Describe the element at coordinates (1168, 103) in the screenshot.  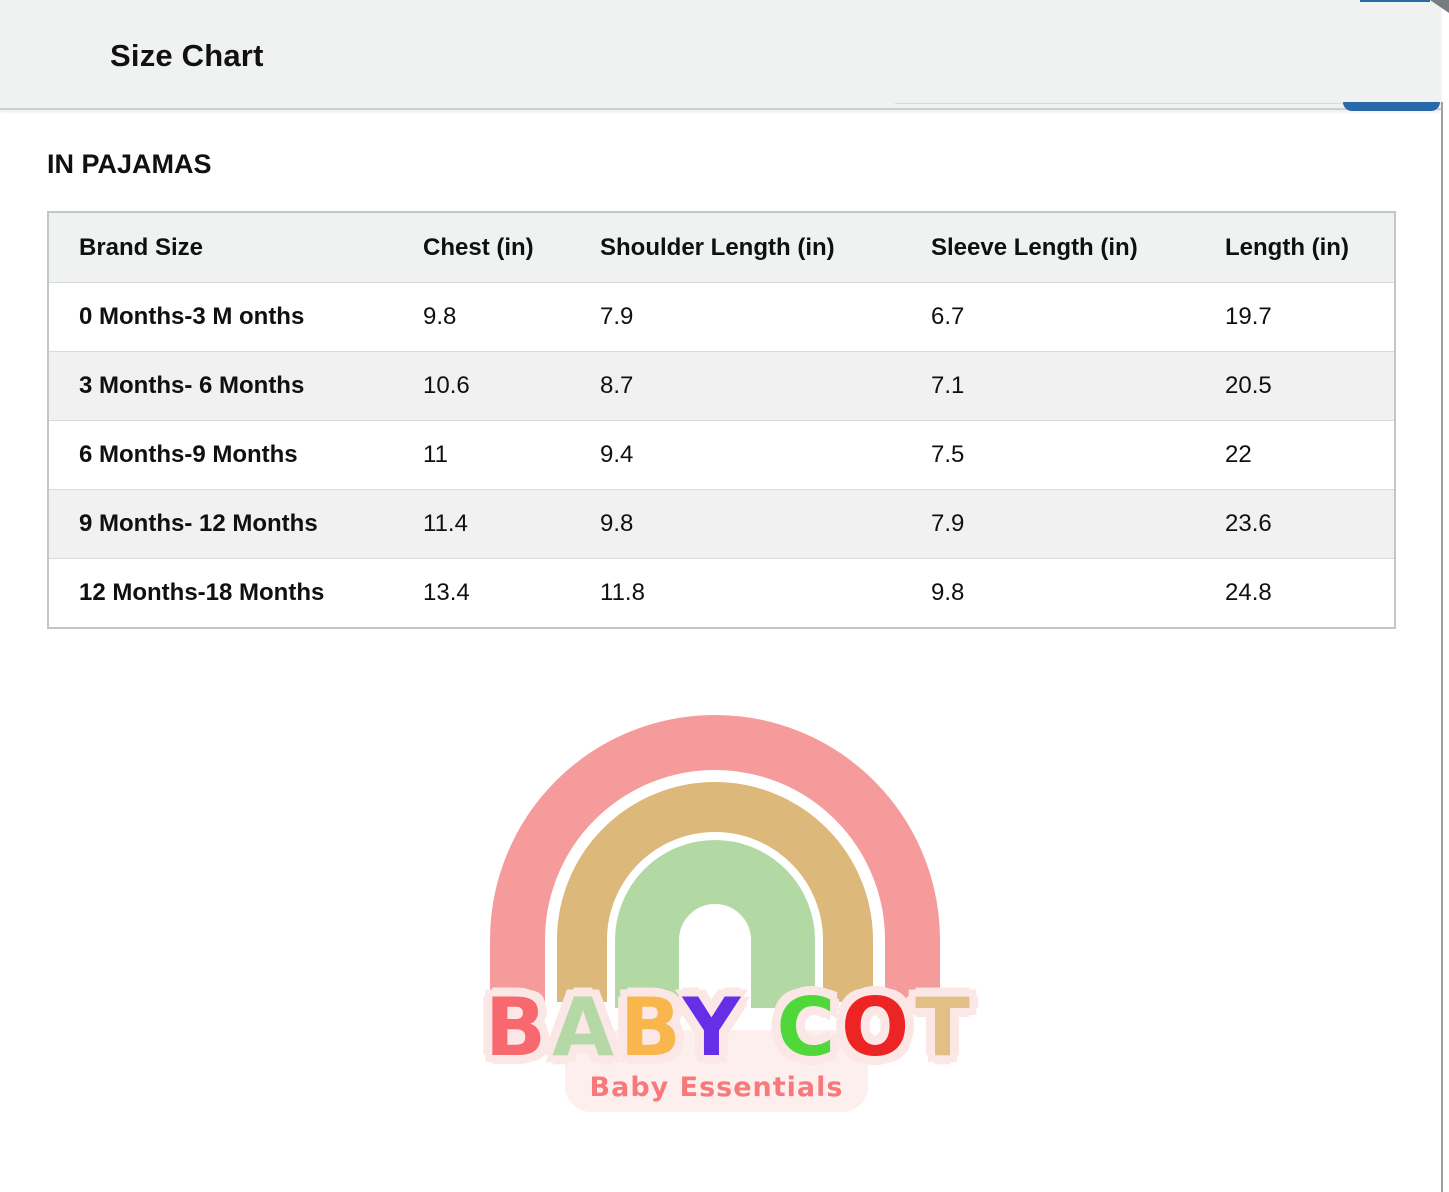
I see `header-field-underline` at that location.